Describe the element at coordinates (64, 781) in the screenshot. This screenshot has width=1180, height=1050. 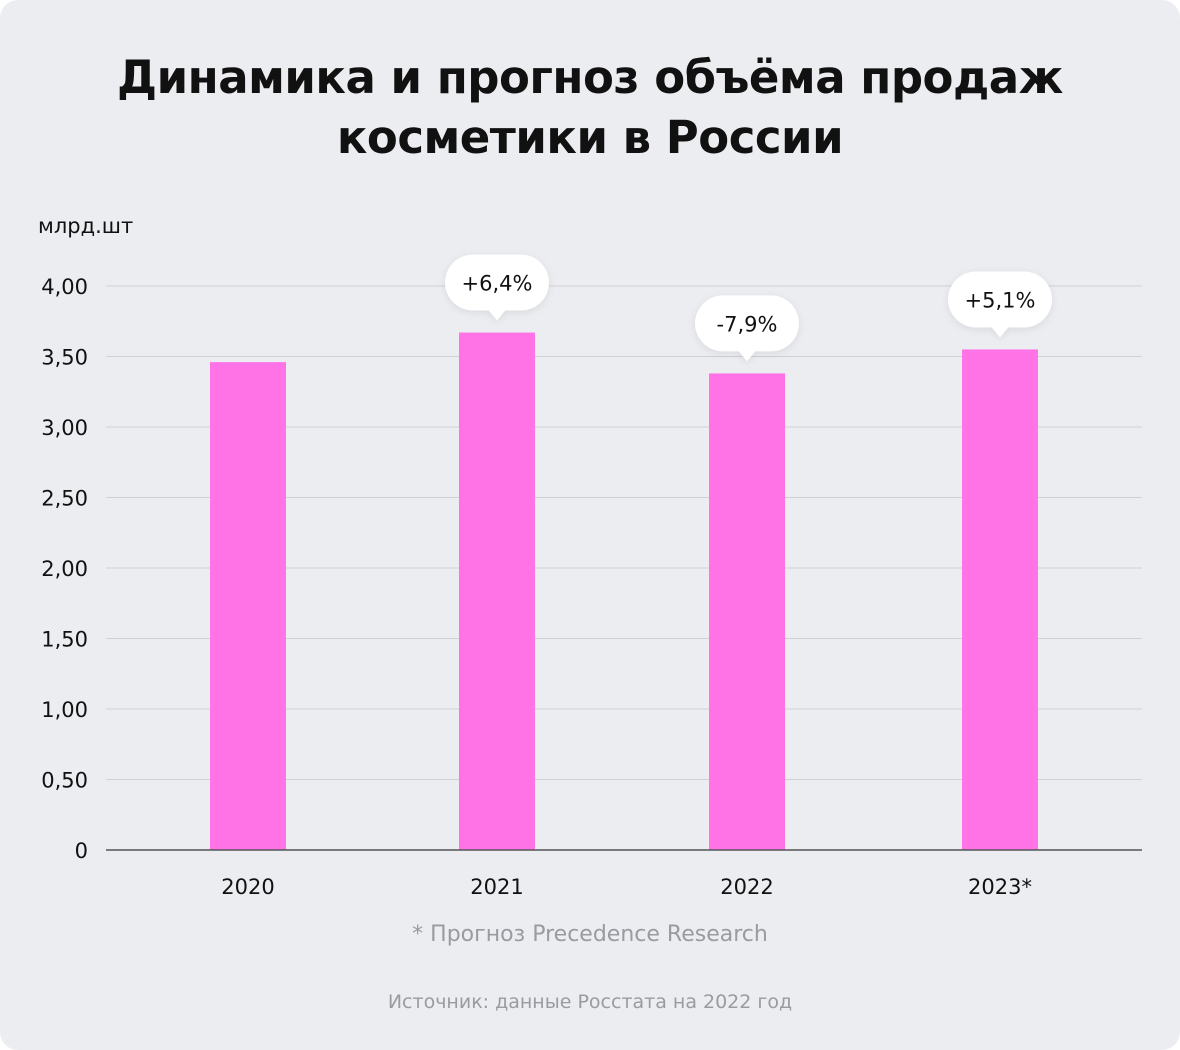
I see `y-tick-label: 0,50` at that location.